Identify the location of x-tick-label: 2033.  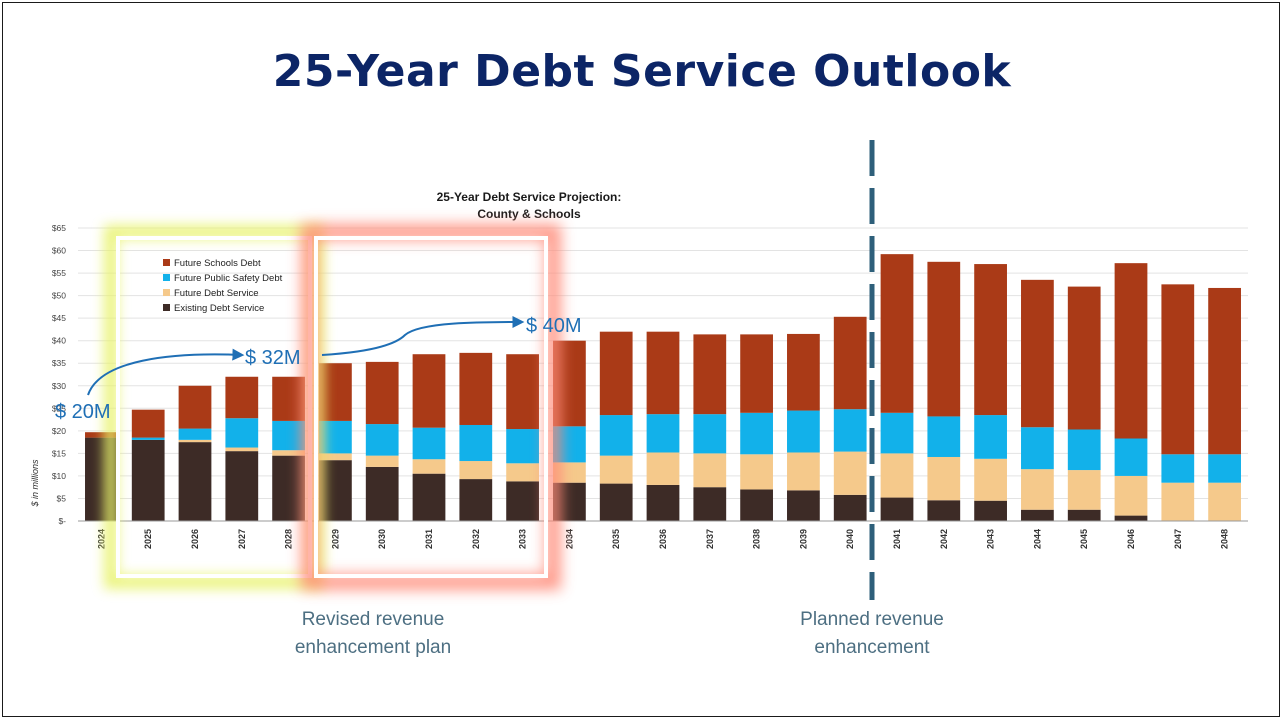
(523, 539).